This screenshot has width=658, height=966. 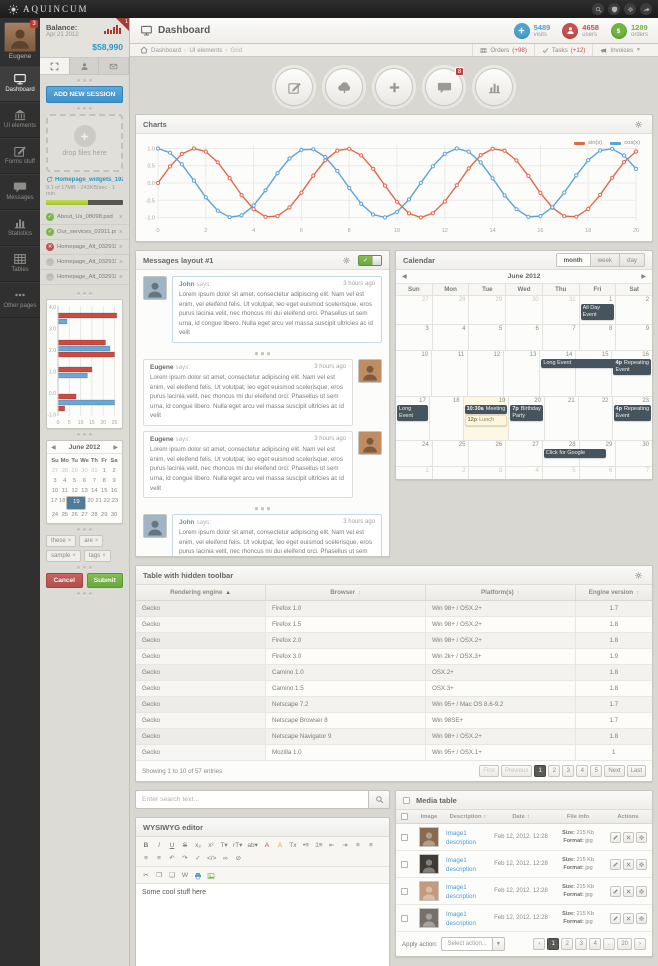 I want to click on messages-toggle: ✓, so click(x=370, y=260).